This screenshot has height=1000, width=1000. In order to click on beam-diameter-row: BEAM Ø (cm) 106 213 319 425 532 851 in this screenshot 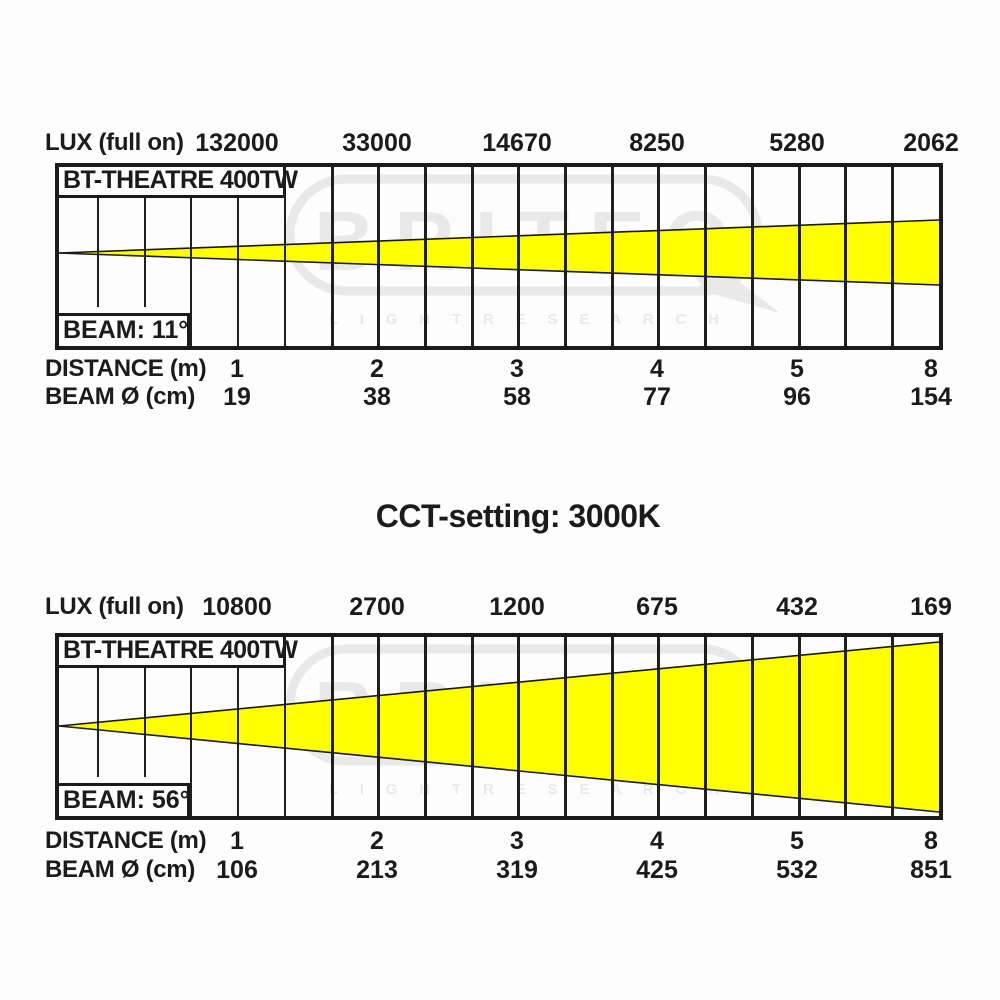, I will do `click(498, 870)`.